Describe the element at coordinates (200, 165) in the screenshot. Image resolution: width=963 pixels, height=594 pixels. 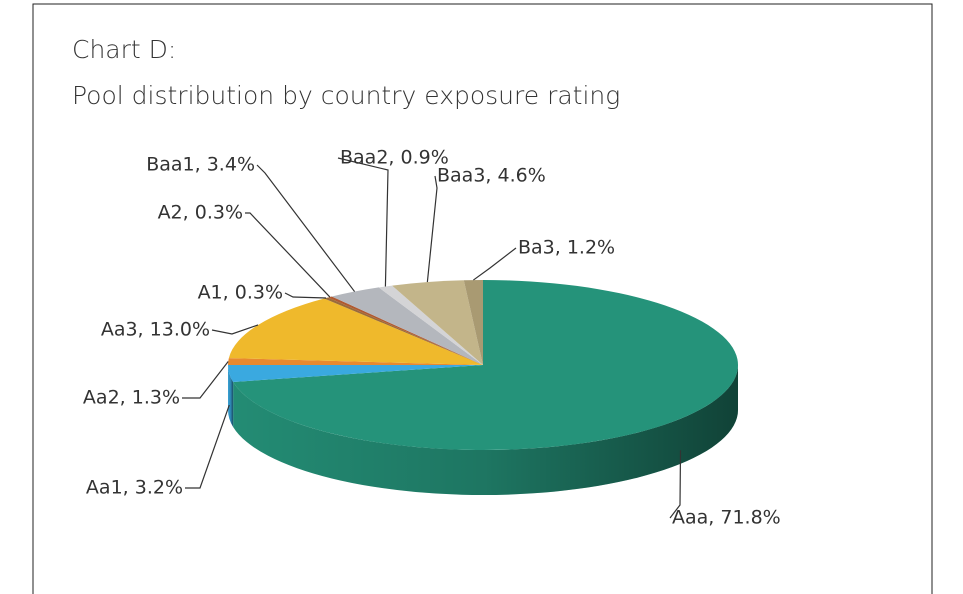
I see `data-label: Baa1, 3.4%` at that location.